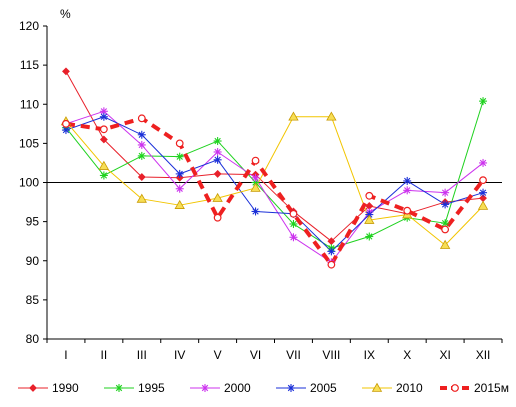 This screenshot has height=407, width=516. What do you see at coordinates (33, 222) in the screenshot?
I see `y-tick-label: 95` at bounding box center [33, 222].